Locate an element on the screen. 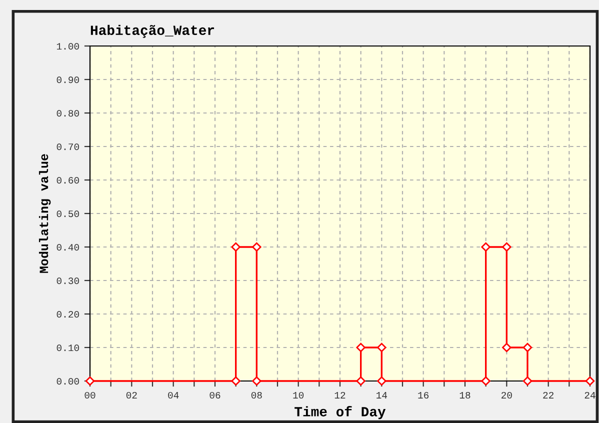 The width and height of the screenshot is (599, 423). y-axis-title: Modulating value is located at coordinates (44, 213).